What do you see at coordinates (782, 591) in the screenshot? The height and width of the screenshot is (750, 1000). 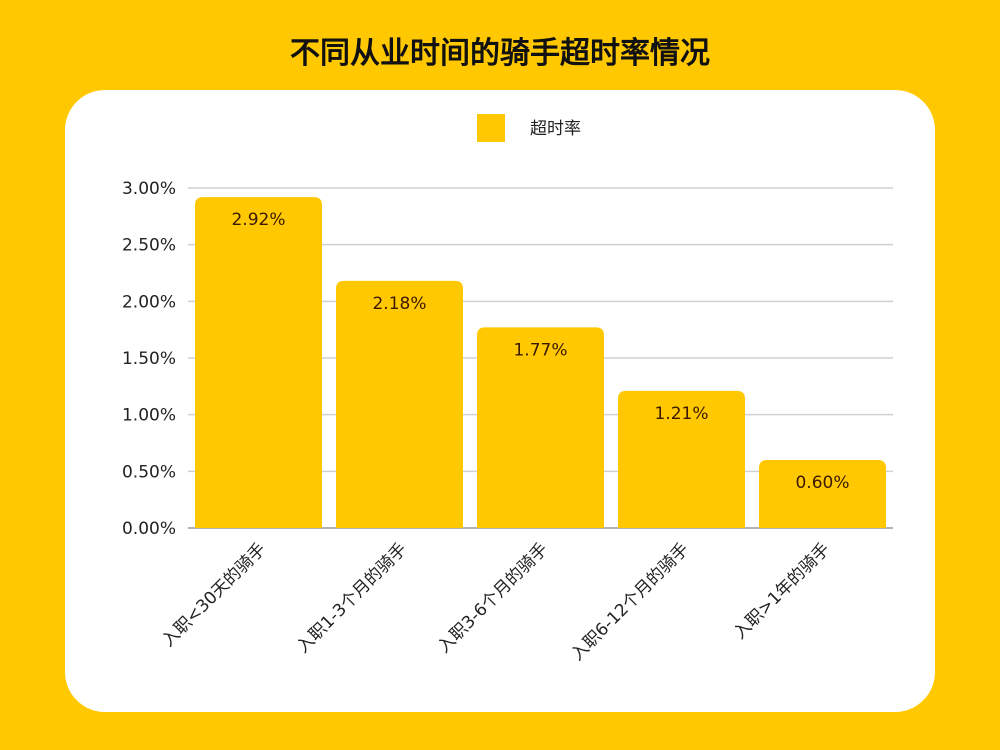 I see `x-tick-label: 入职>1年的骑手` at bounding box center [782, 591].